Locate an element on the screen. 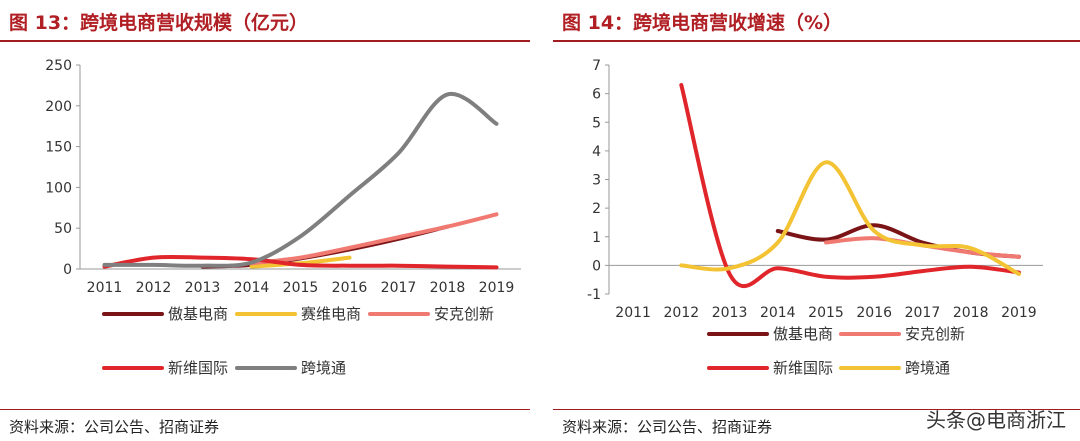  watermark: 头条@电商浙江 is located at coordinates (996, 420).